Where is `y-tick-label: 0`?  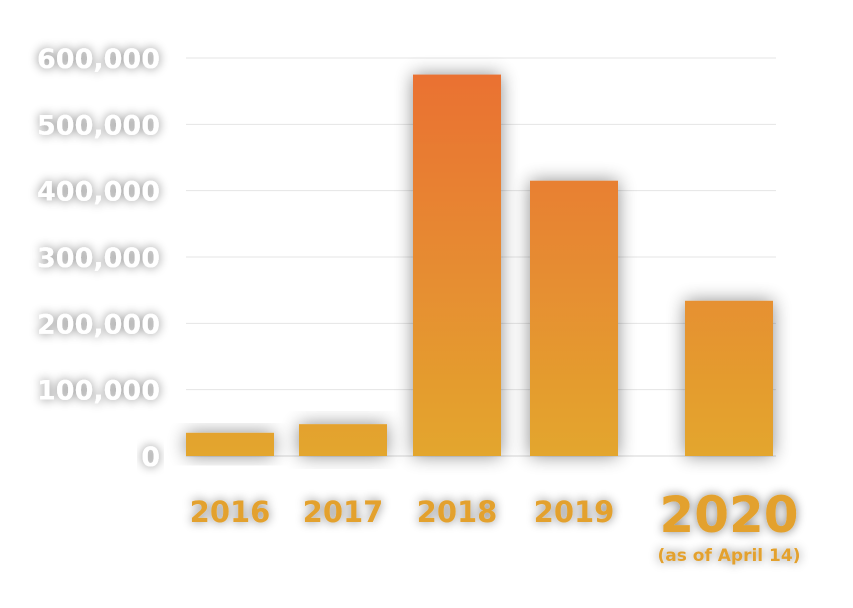 y-tick-label: 0 is located at coordinates (150, 457).